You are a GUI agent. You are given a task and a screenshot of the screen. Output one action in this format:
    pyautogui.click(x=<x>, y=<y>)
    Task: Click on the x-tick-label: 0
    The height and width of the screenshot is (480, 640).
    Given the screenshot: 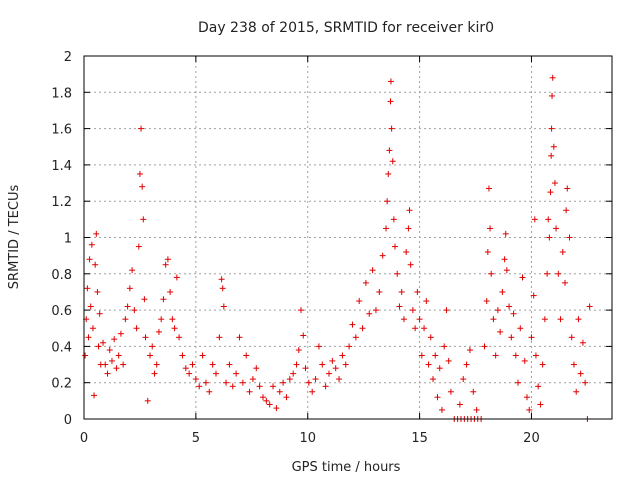 What is the action you would take?
    pyautogui.click(x=84, y=438)
    